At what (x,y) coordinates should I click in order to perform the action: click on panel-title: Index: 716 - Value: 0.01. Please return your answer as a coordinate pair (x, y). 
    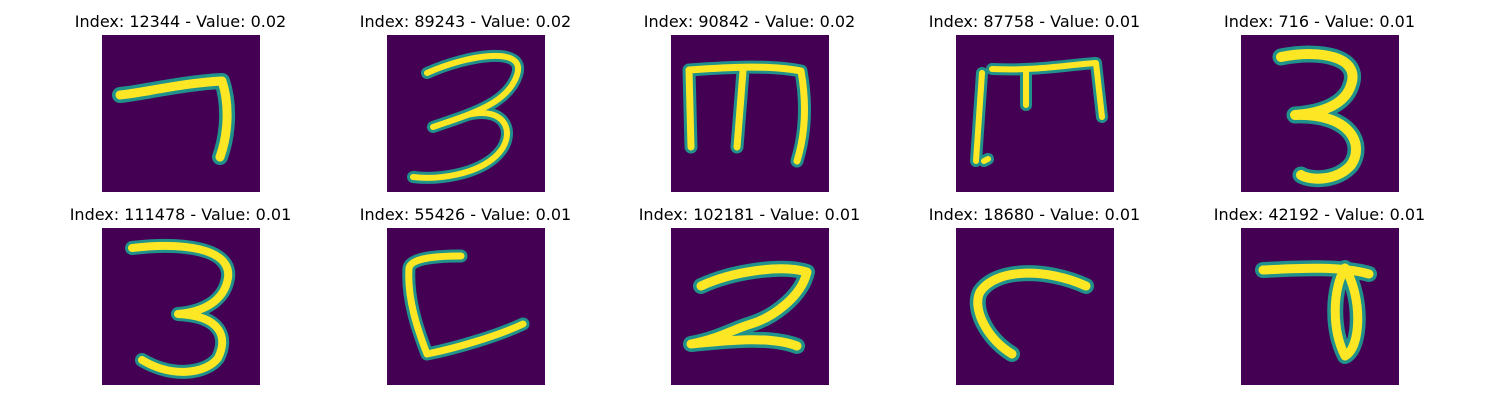
    Looking at the image, I should click on (1319, 21).